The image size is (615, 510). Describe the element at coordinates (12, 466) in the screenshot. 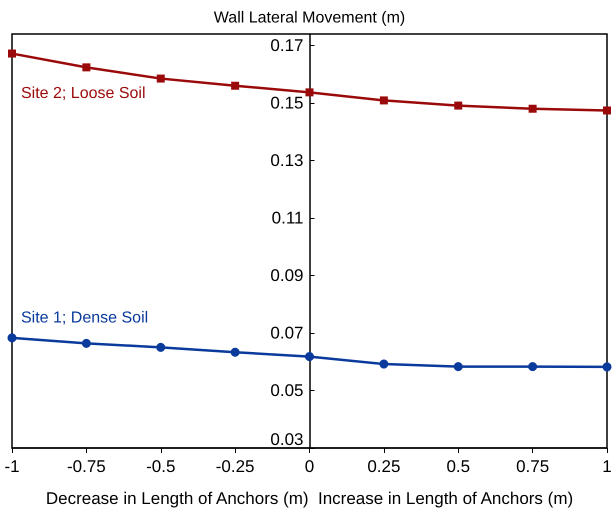

I see `x-tick-label: -1` at that location.